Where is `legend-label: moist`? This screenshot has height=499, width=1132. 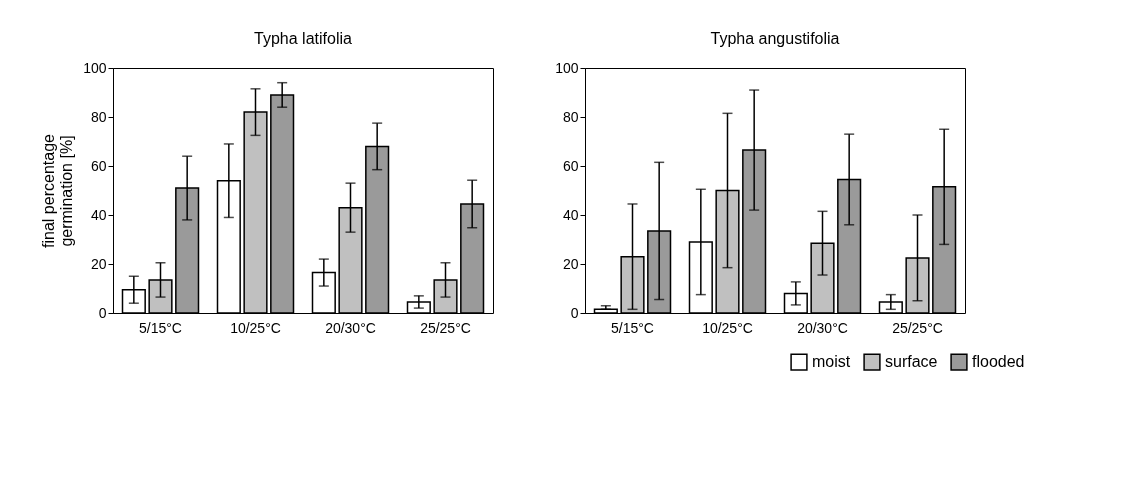 legend-label: moist is located at coordinates (831, 362).